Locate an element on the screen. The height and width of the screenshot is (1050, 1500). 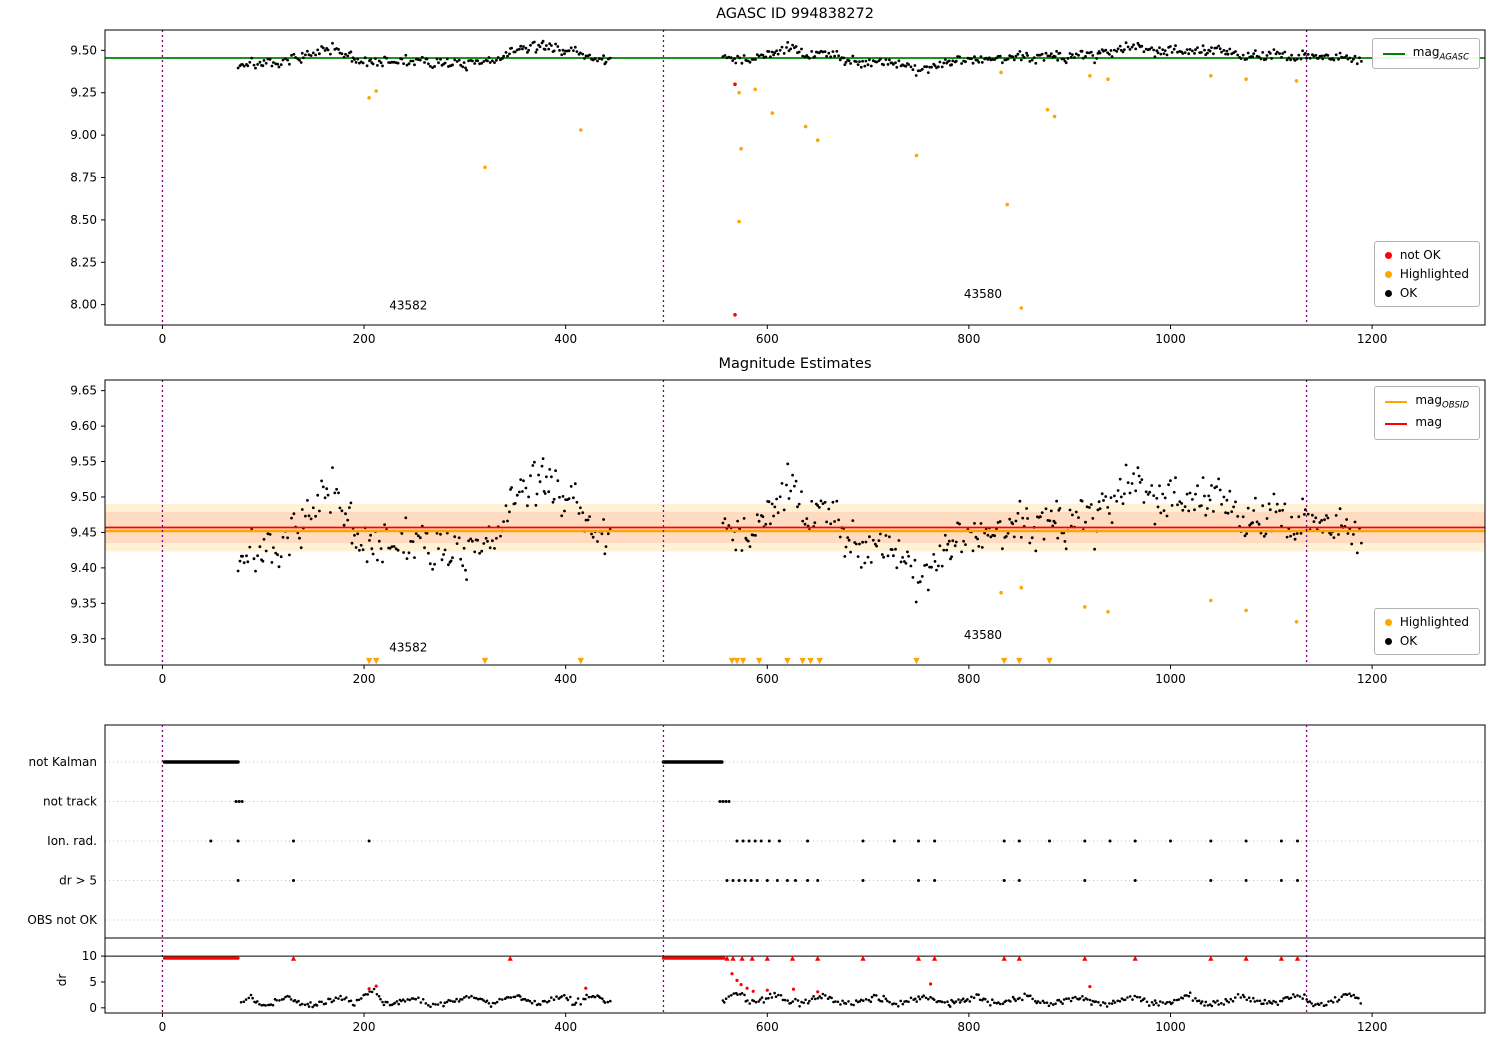
not-ok-dot-swatch is located at coordinates (1388, 255).